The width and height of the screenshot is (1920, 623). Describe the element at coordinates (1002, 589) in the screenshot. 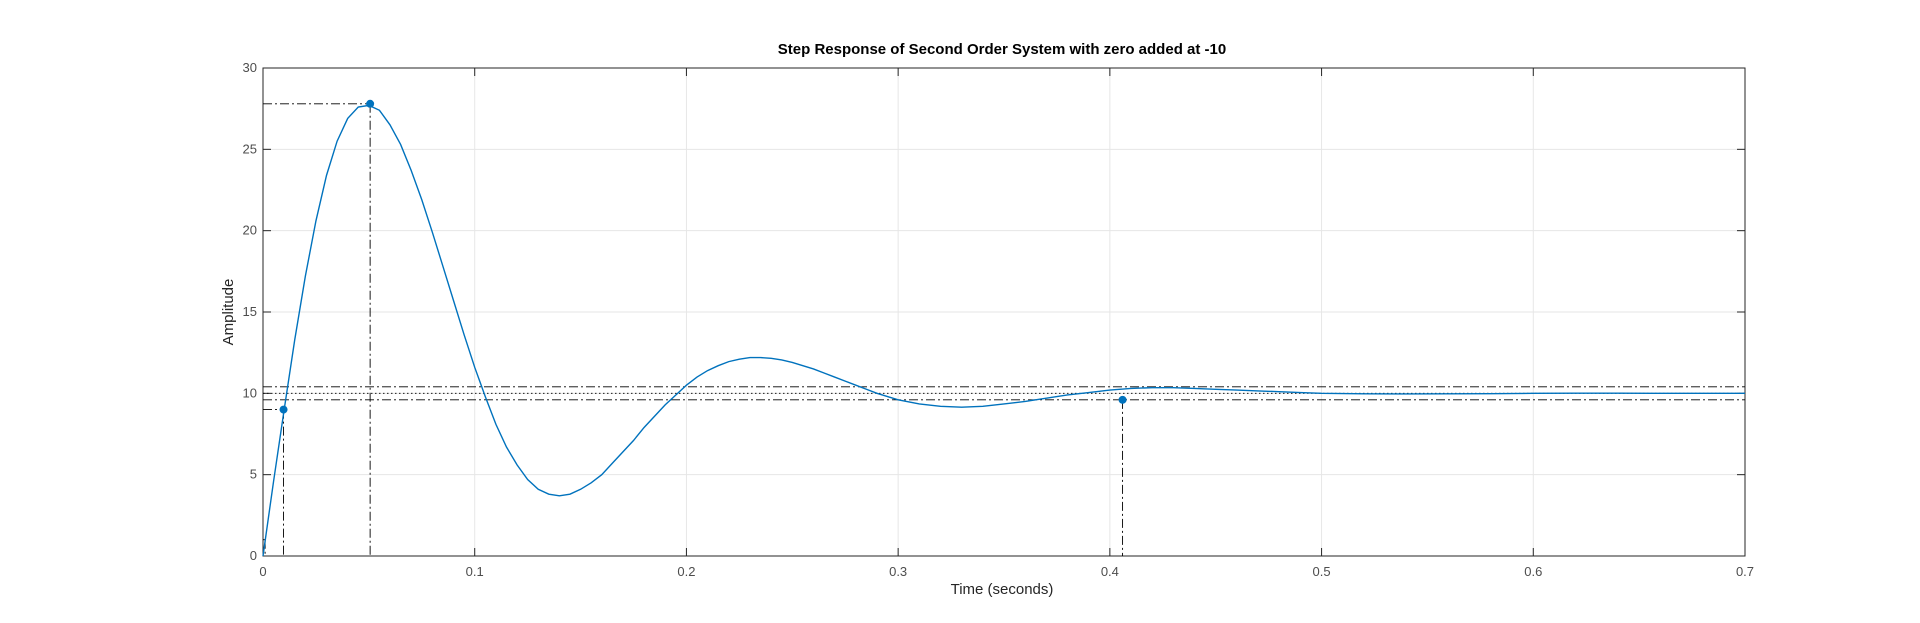

I see `x-axis-label: Time (seconds)` at that location.